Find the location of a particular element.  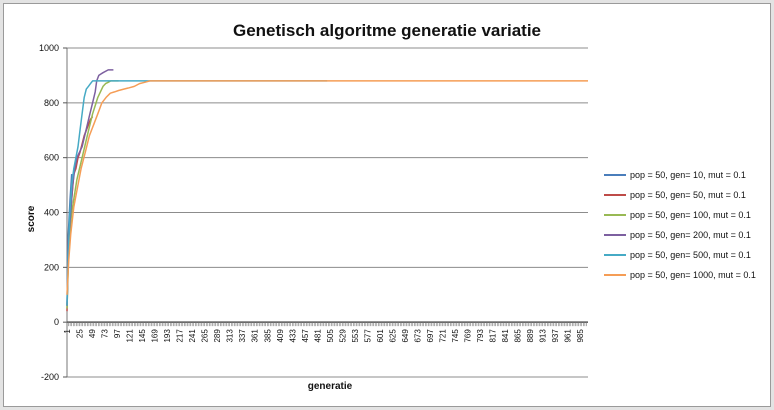

x-tick-label: 817 is located at coordinates (493, 336).